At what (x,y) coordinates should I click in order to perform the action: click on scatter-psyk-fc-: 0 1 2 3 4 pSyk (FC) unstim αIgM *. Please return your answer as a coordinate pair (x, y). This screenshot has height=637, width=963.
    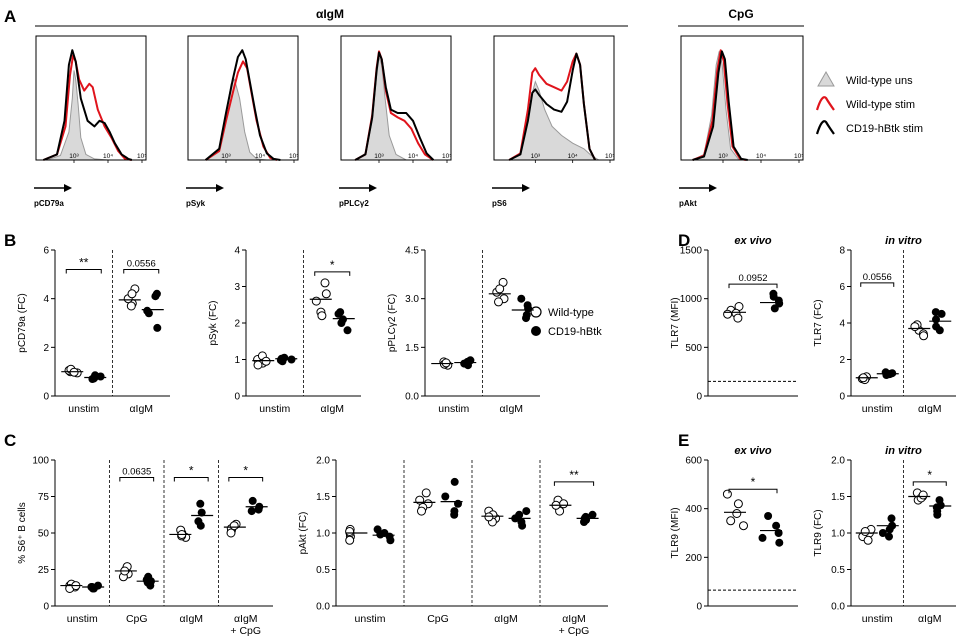
    Looking at the image, I should click on (284, 330).